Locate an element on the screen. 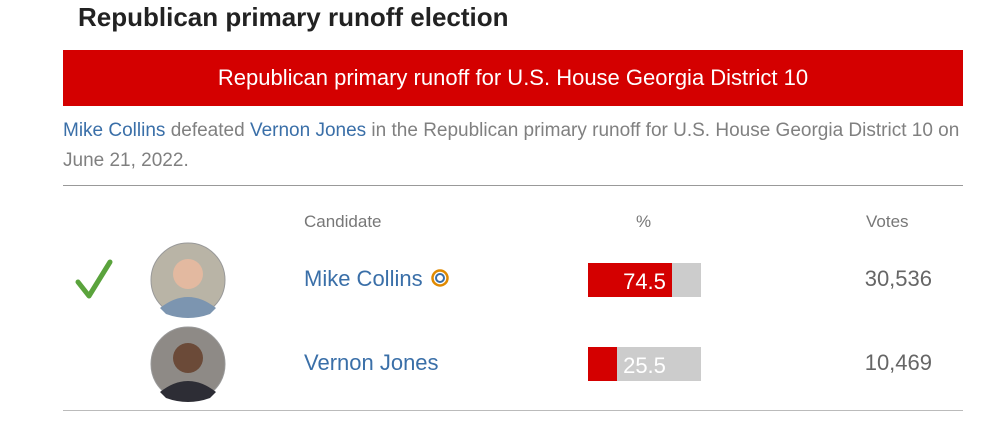  loser-link: Vernon Jones is located at coordinates (308, 130).